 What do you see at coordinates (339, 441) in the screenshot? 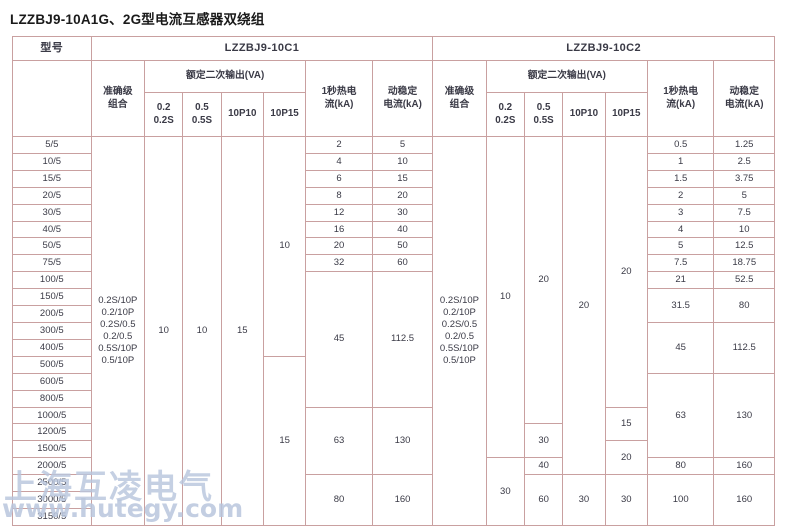
I see `c1-thermal-cell: 63` at bounding box center [339, 441].